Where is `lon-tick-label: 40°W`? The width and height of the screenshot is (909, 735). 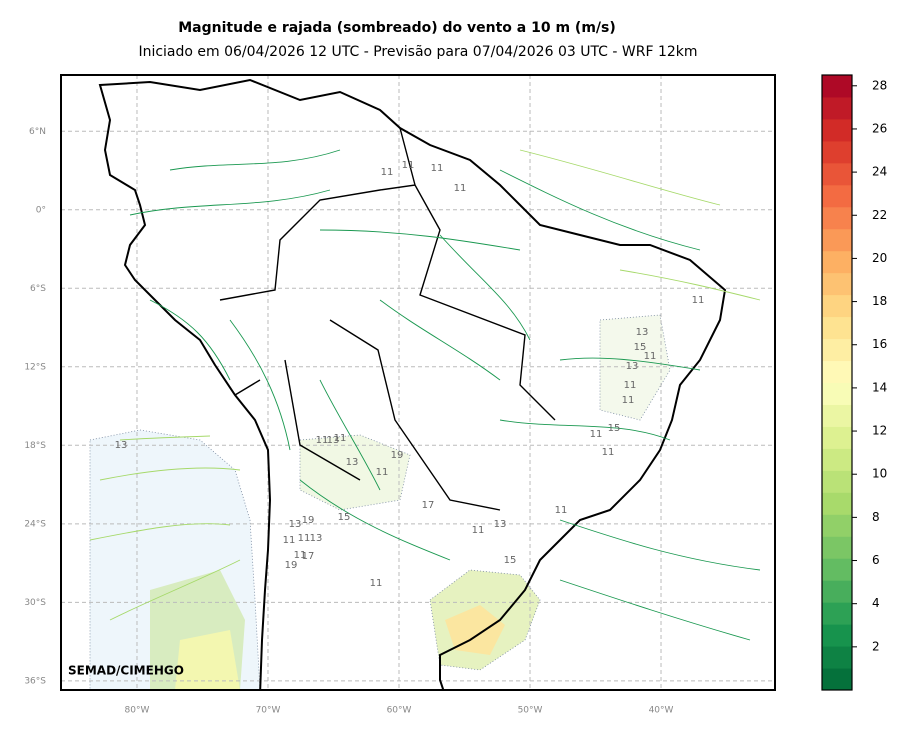
lon-tick-label: 40°W is located at coordinates (661, 711).